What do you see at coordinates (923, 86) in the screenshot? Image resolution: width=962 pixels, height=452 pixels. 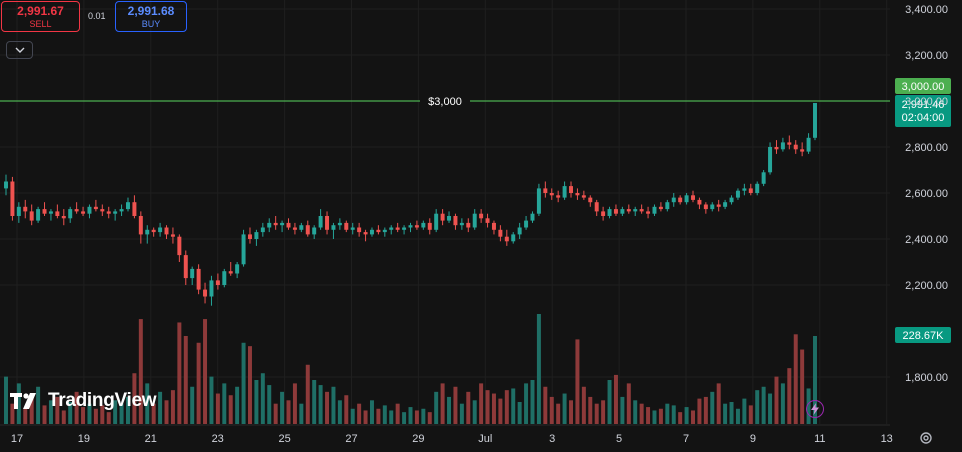 I see `alert-price-tag` at bounding box center [923, 86].